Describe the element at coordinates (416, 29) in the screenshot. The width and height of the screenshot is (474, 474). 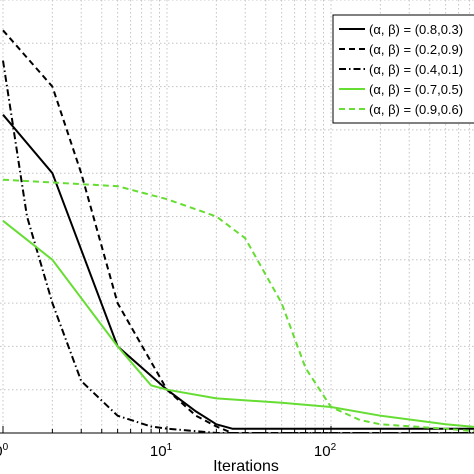
I see `legend-label: (α, β) = (0.8,0.3)` at that location.